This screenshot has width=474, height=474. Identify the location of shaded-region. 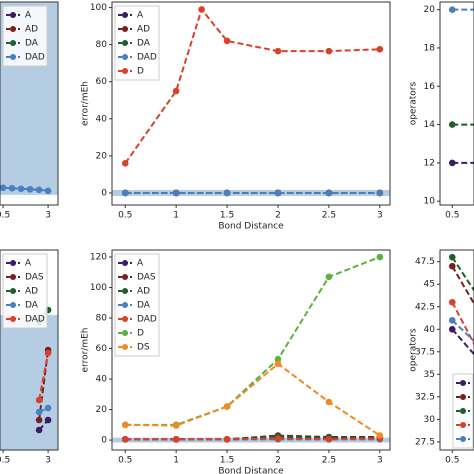
(251, 192).